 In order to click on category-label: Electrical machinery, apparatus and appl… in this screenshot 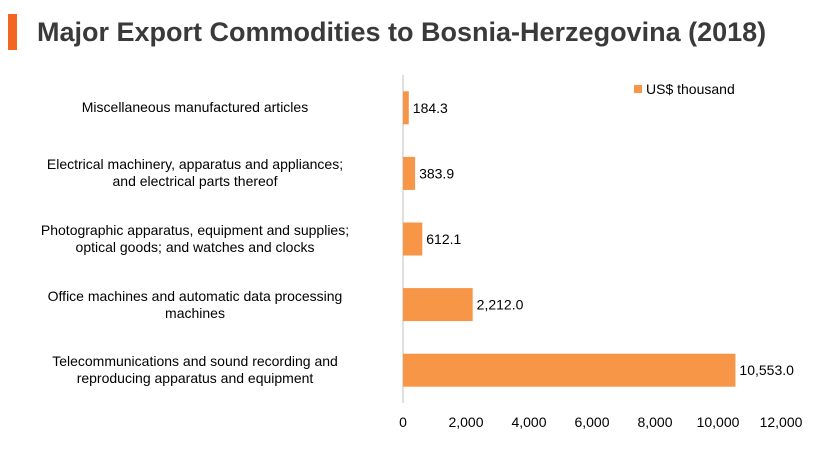, I will do `click(195, 173)`.